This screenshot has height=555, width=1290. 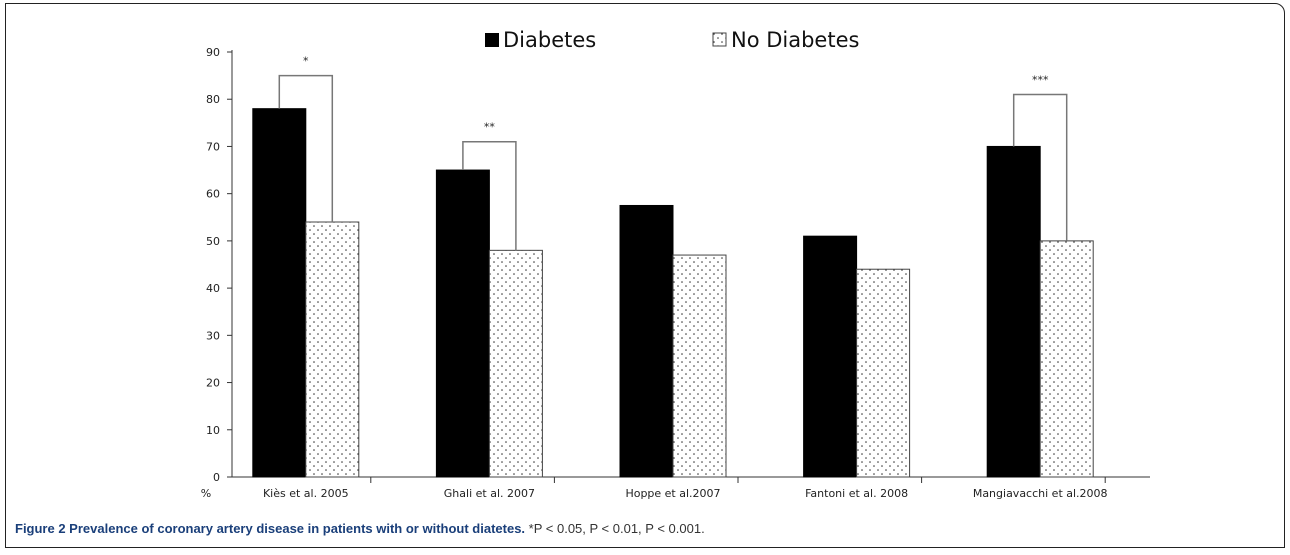 What do you see at coordinates (549, 40) in the screenshot?
I see `legend-label-diabetes: Diabetes` at bounding box center [549, 40].